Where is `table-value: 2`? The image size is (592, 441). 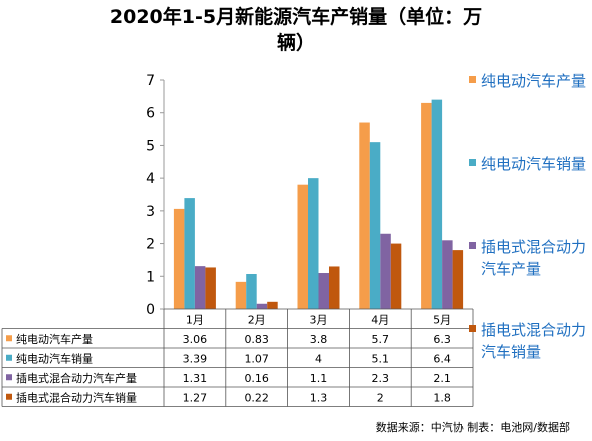 table-value: 2 is located at coordinates (380, 398).